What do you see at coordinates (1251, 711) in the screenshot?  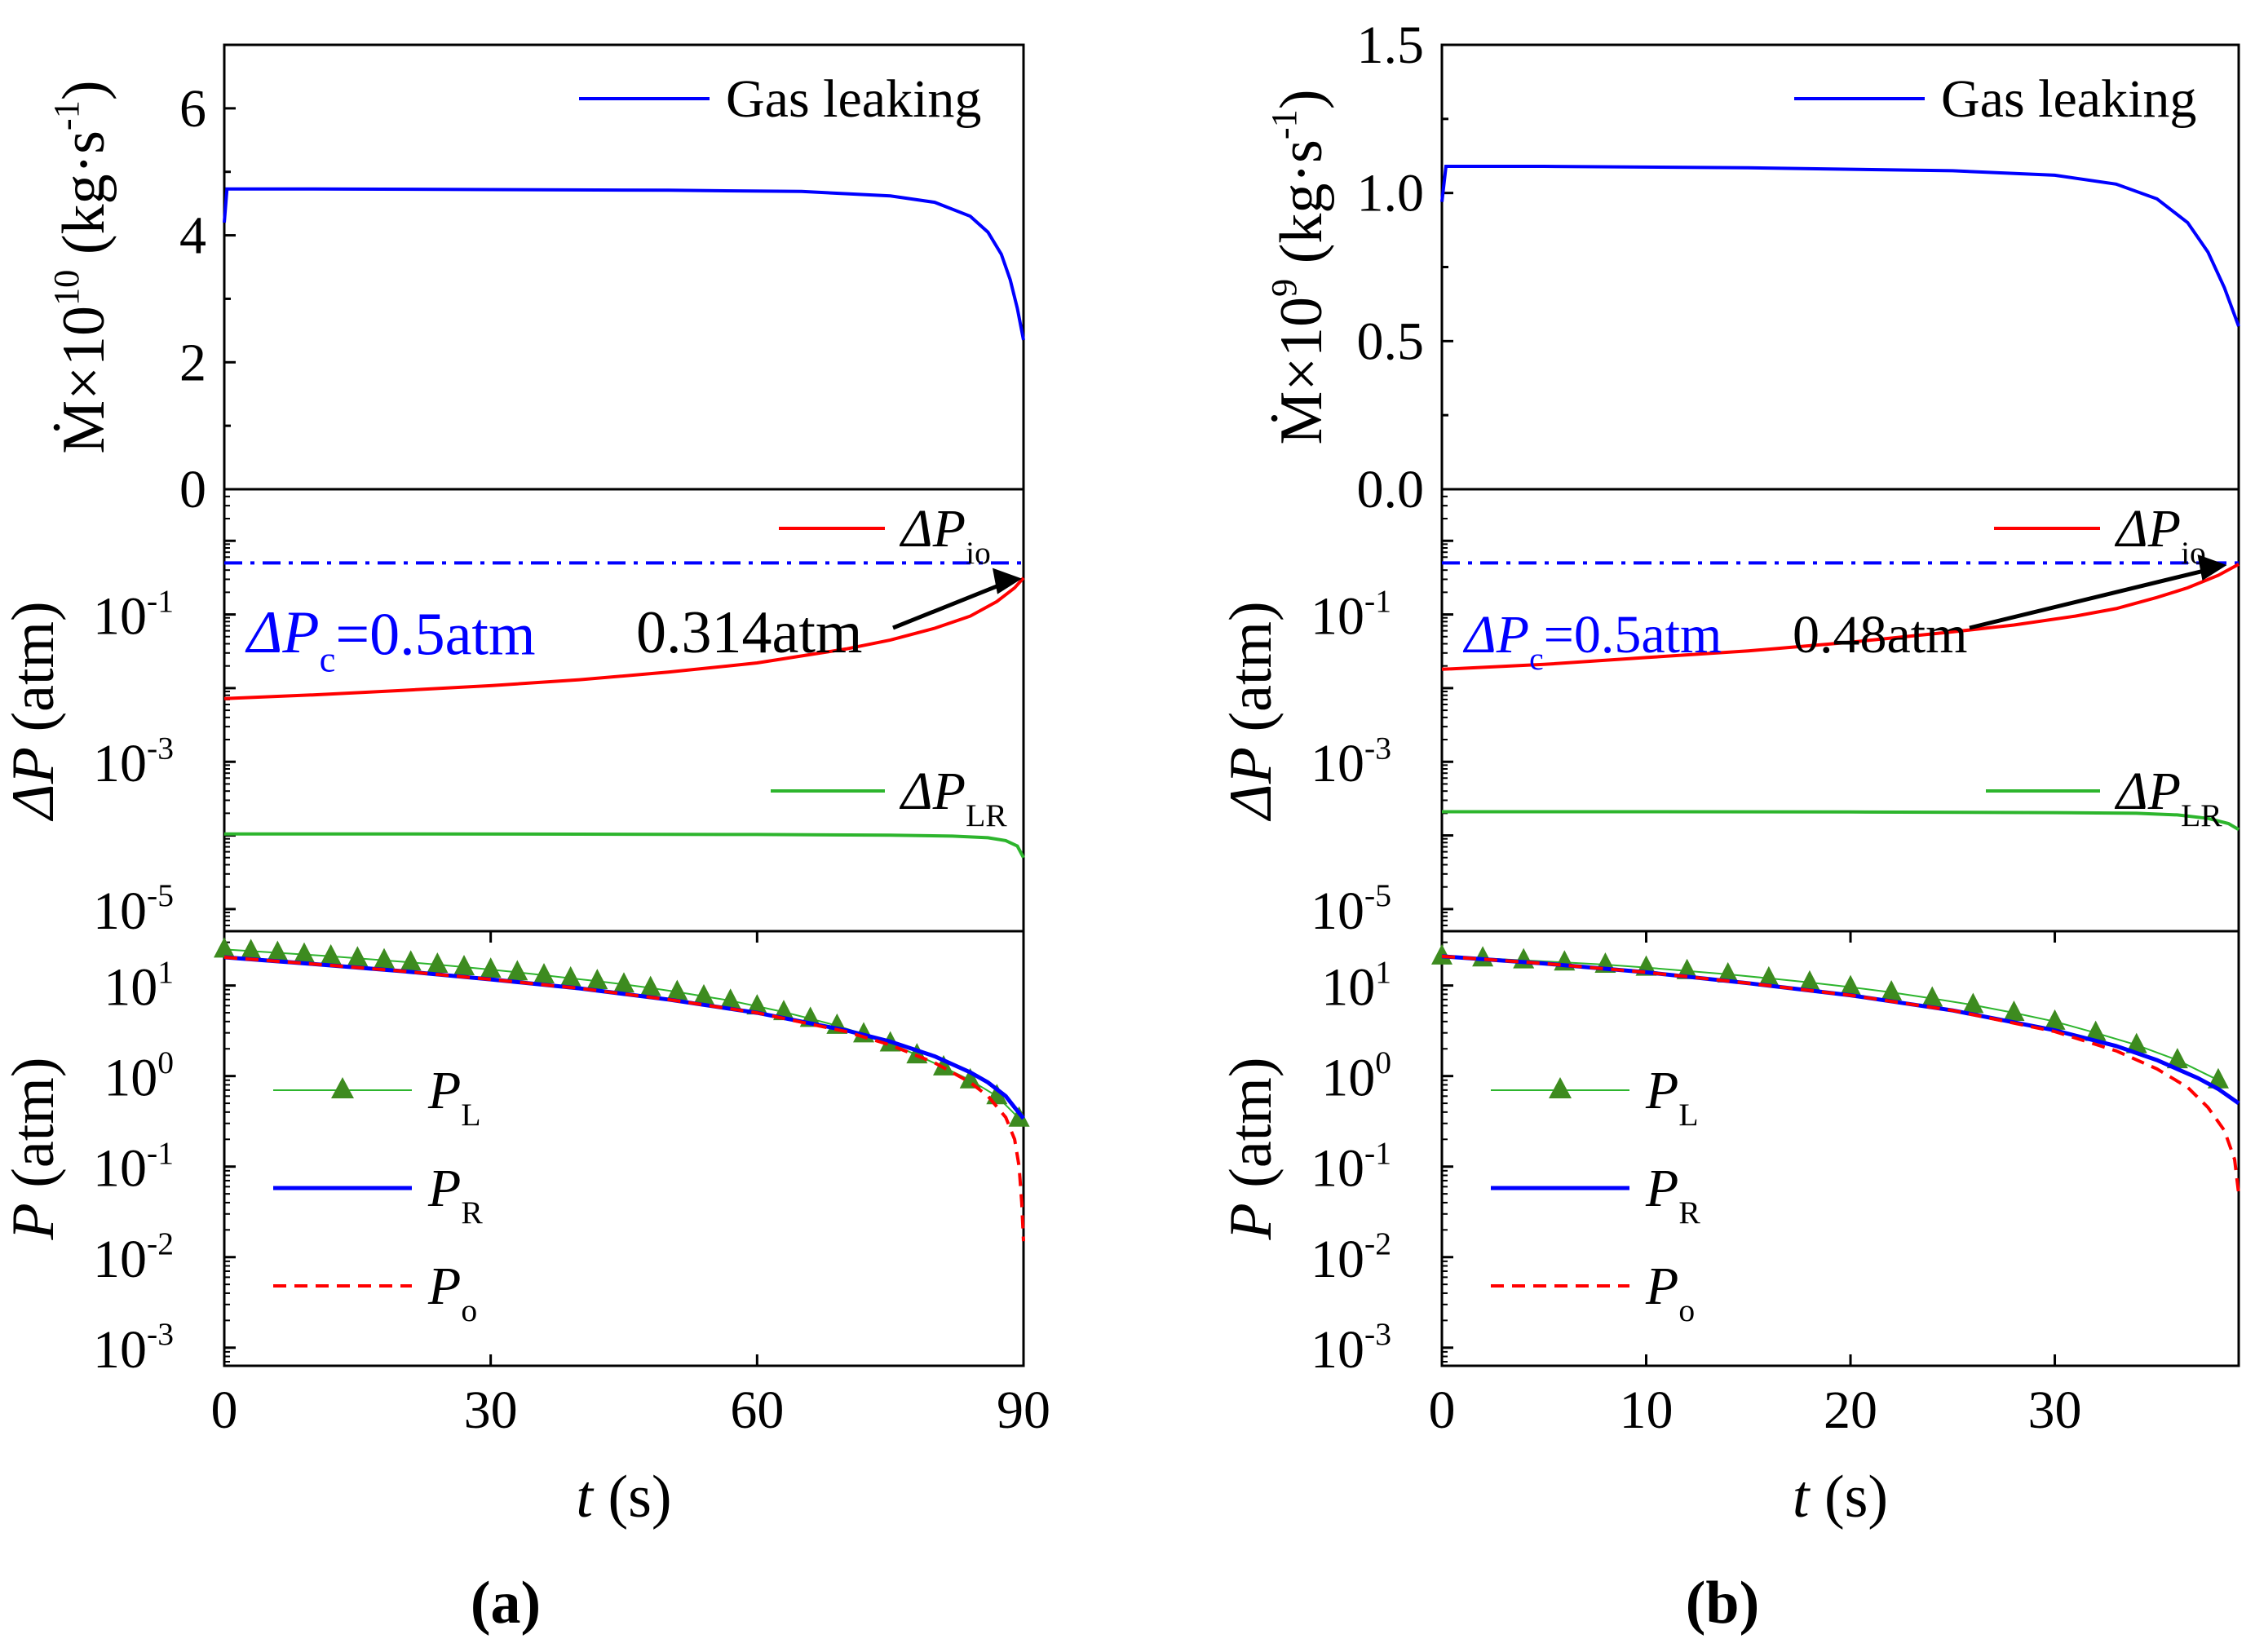 I see `dp-y-axis-label: ΔP (atm)` at bounding box center [1251, 711].